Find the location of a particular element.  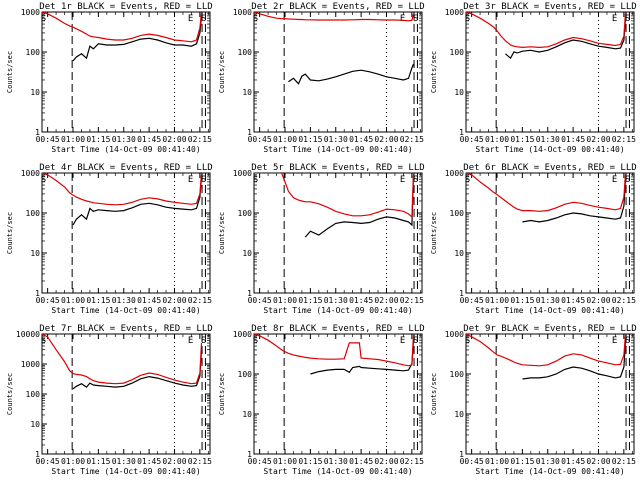

panel-title: Det 8r BLACK = Events, RED = LLD is located at coordinates (337, 329).